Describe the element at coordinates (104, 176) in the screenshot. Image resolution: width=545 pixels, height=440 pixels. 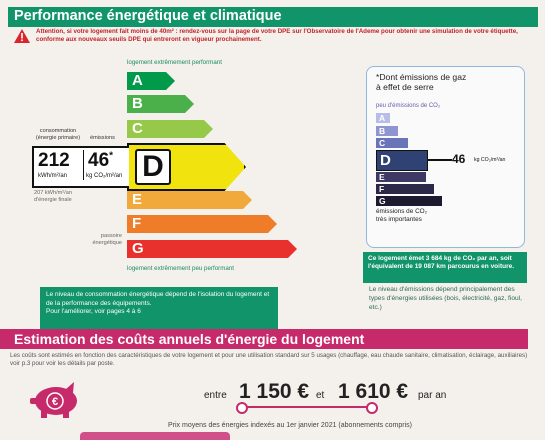
I see `emissions-unit: kg CO₂/m²/an` at that location.